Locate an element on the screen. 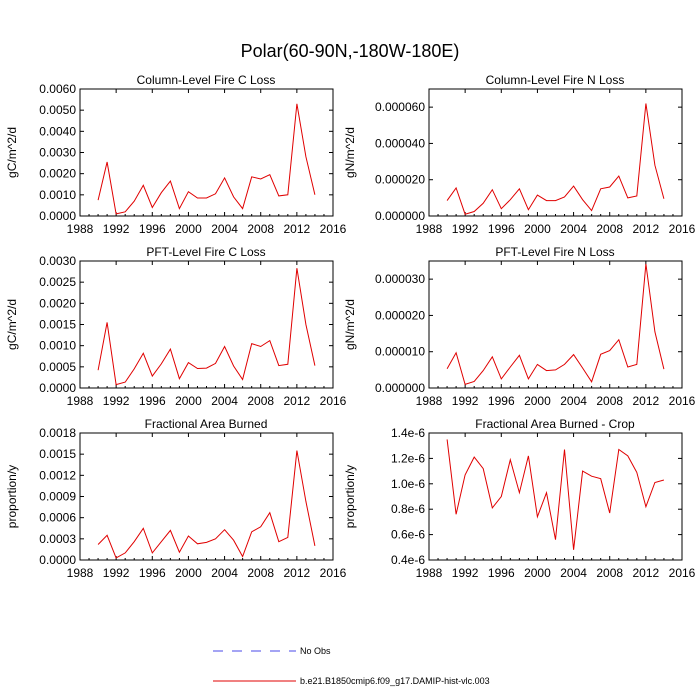 This screenshot has width=700, height=700. y-tick-label: 0.0030 is located at coordinates (57, 261).